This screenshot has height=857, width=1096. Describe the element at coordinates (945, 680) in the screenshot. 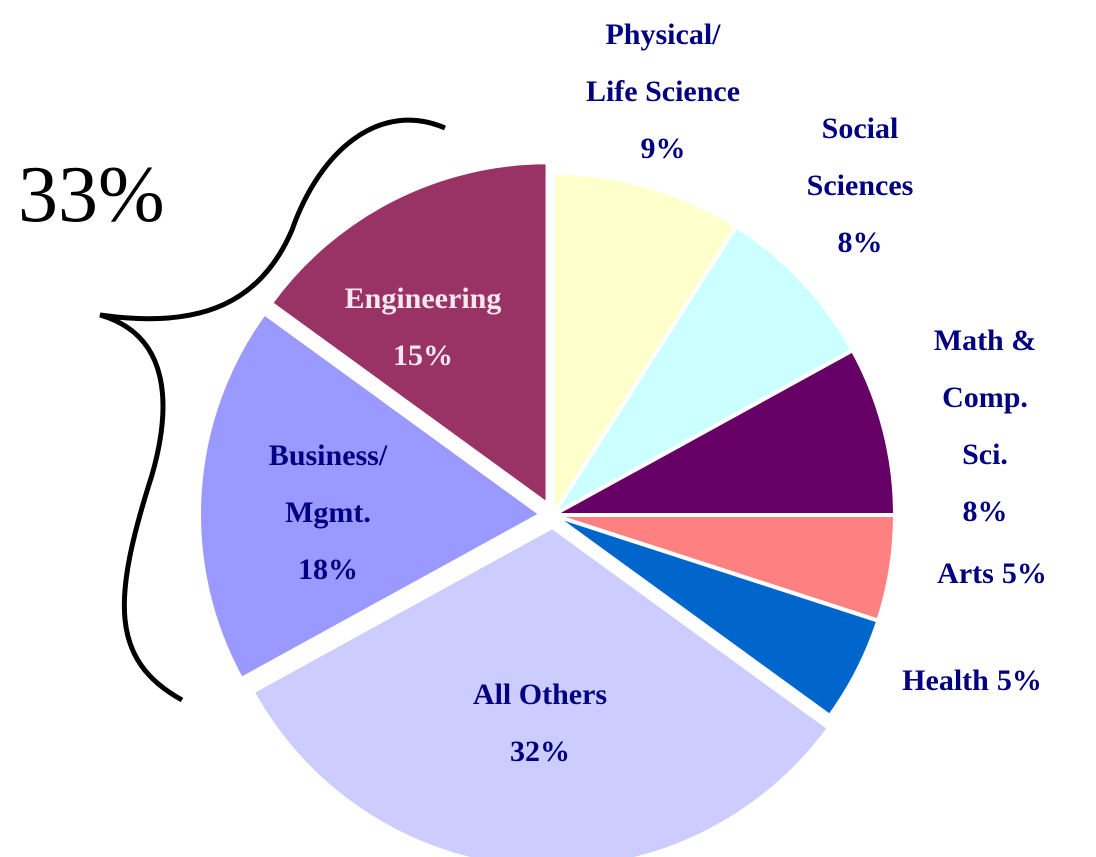

I see `category-name: Health` at that location.